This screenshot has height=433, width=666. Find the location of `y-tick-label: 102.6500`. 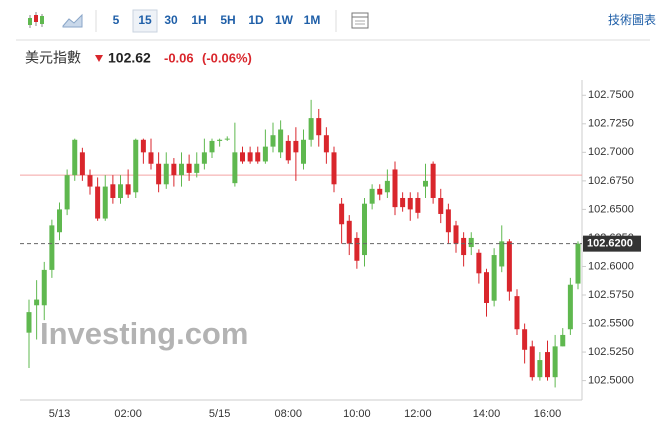

y-tick-label: 102.6500 is located at coordinates (611, 209).